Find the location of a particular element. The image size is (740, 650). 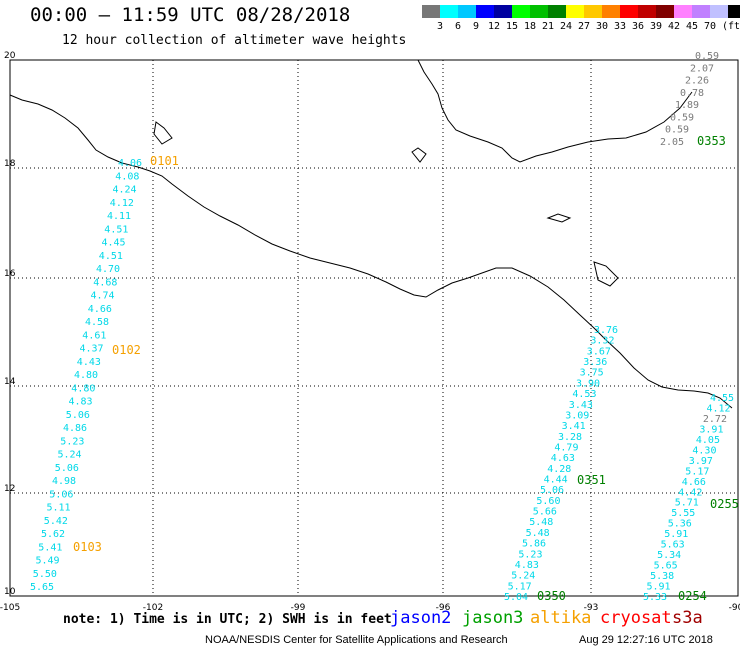

swh-value: 5.60 is located at coordinates (548, 501).